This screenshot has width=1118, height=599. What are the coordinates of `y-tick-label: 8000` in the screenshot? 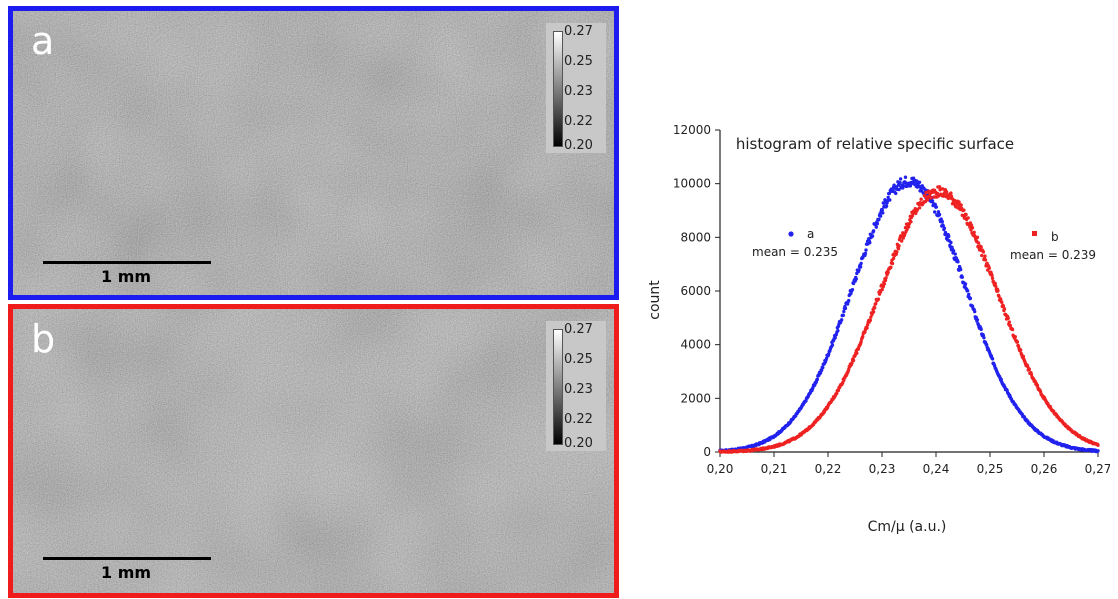 It's located at (695, 237).